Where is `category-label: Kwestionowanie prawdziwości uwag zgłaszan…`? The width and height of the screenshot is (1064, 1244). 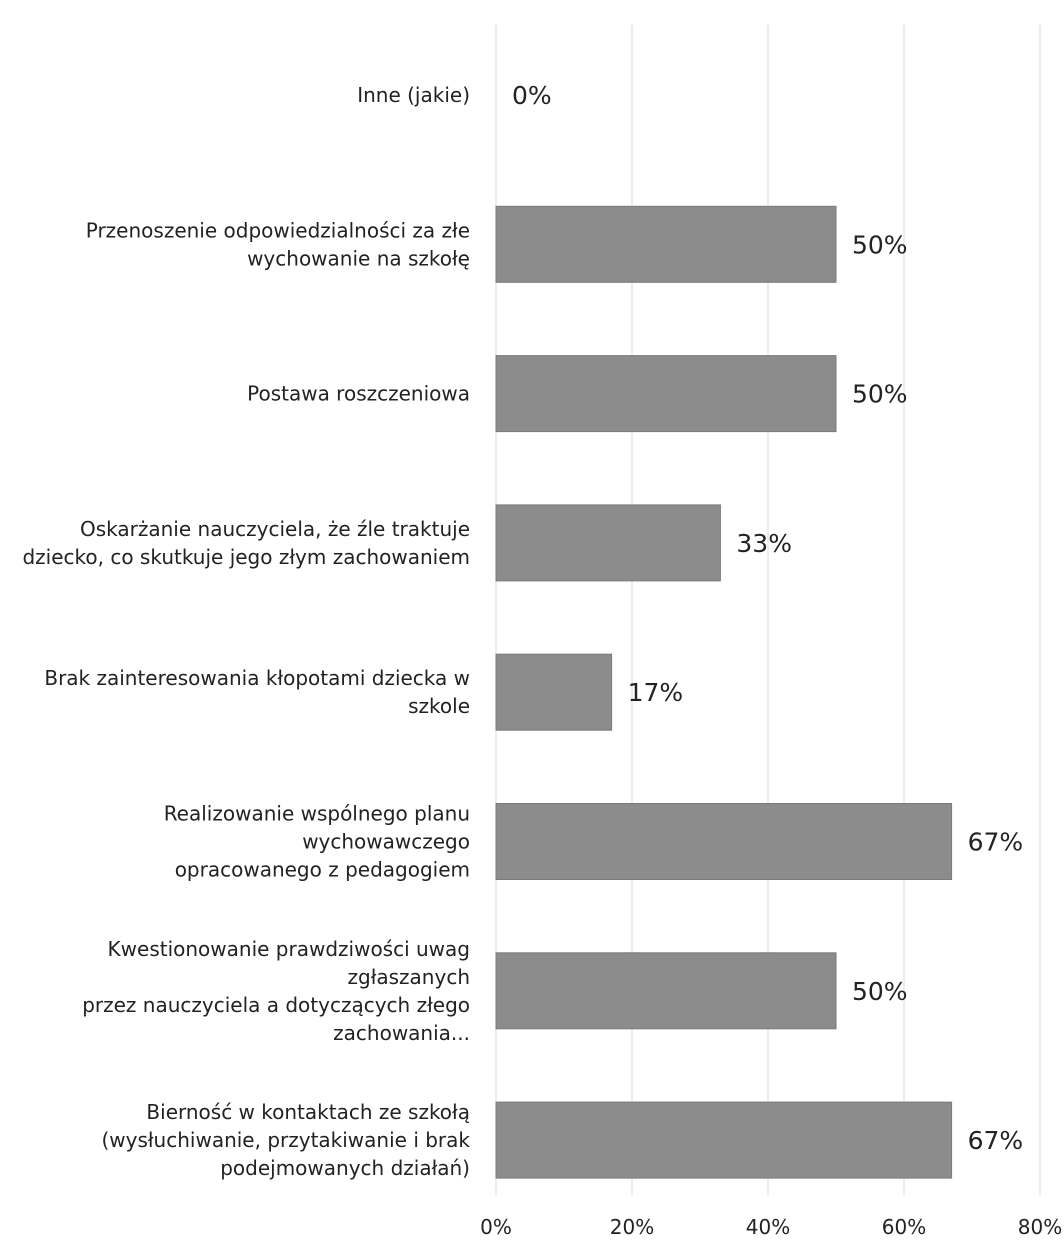
category-label: Kwestionowanie prawdziwości uwag zgłaszan… is located at coordinates (276, 991).